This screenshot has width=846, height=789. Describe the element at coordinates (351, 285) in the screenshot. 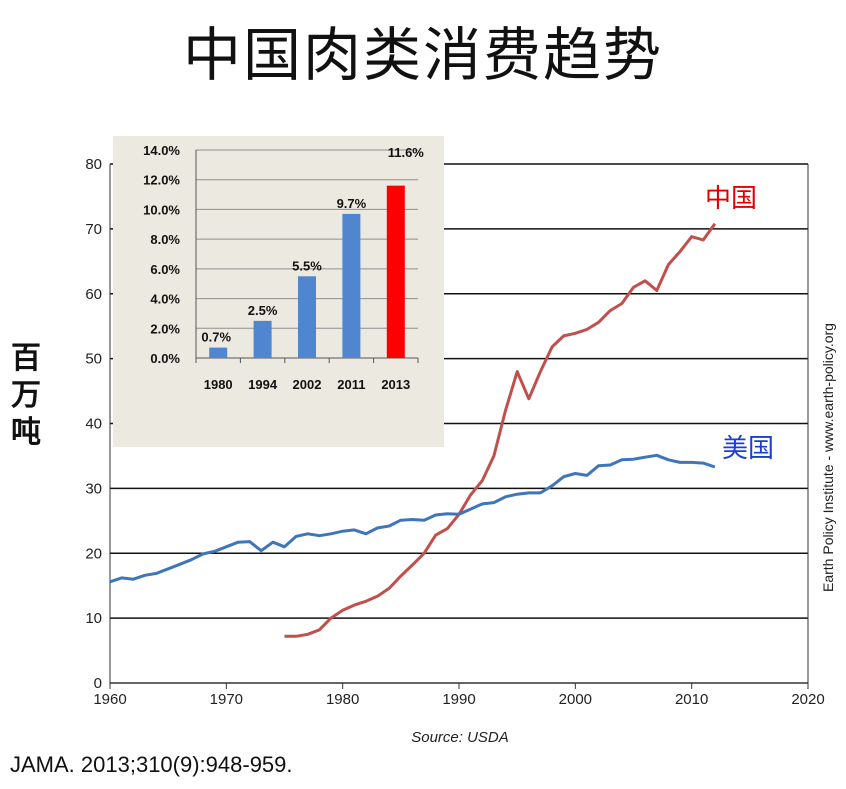

I see `inset-bar-2011` at that location.